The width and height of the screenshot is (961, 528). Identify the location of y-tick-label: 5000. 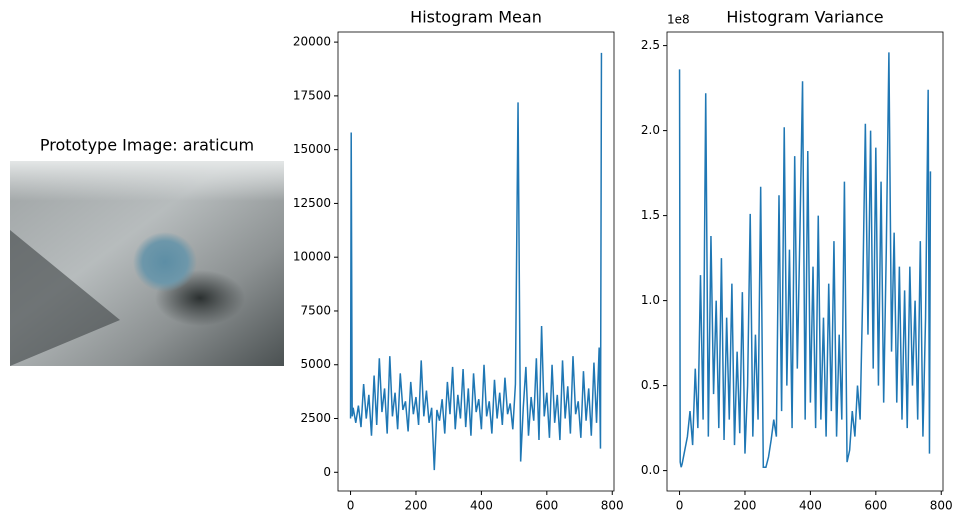
(315, 364).